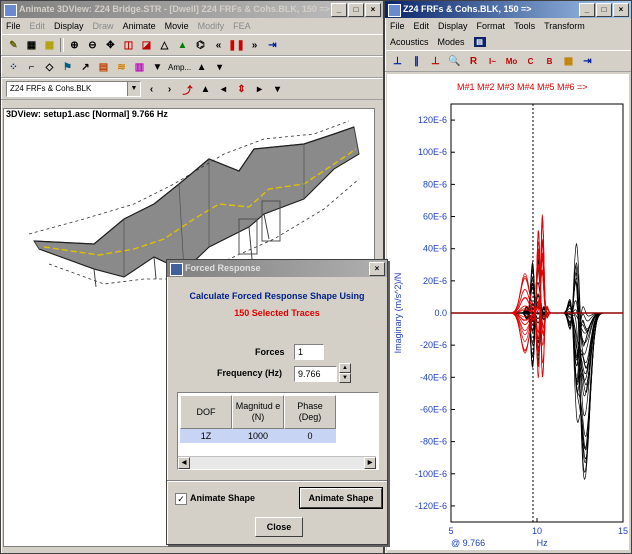 The height and width of the screenshot is (554, 632). I want to click on cursor-line-icon: ⊥, so click(397, 61).